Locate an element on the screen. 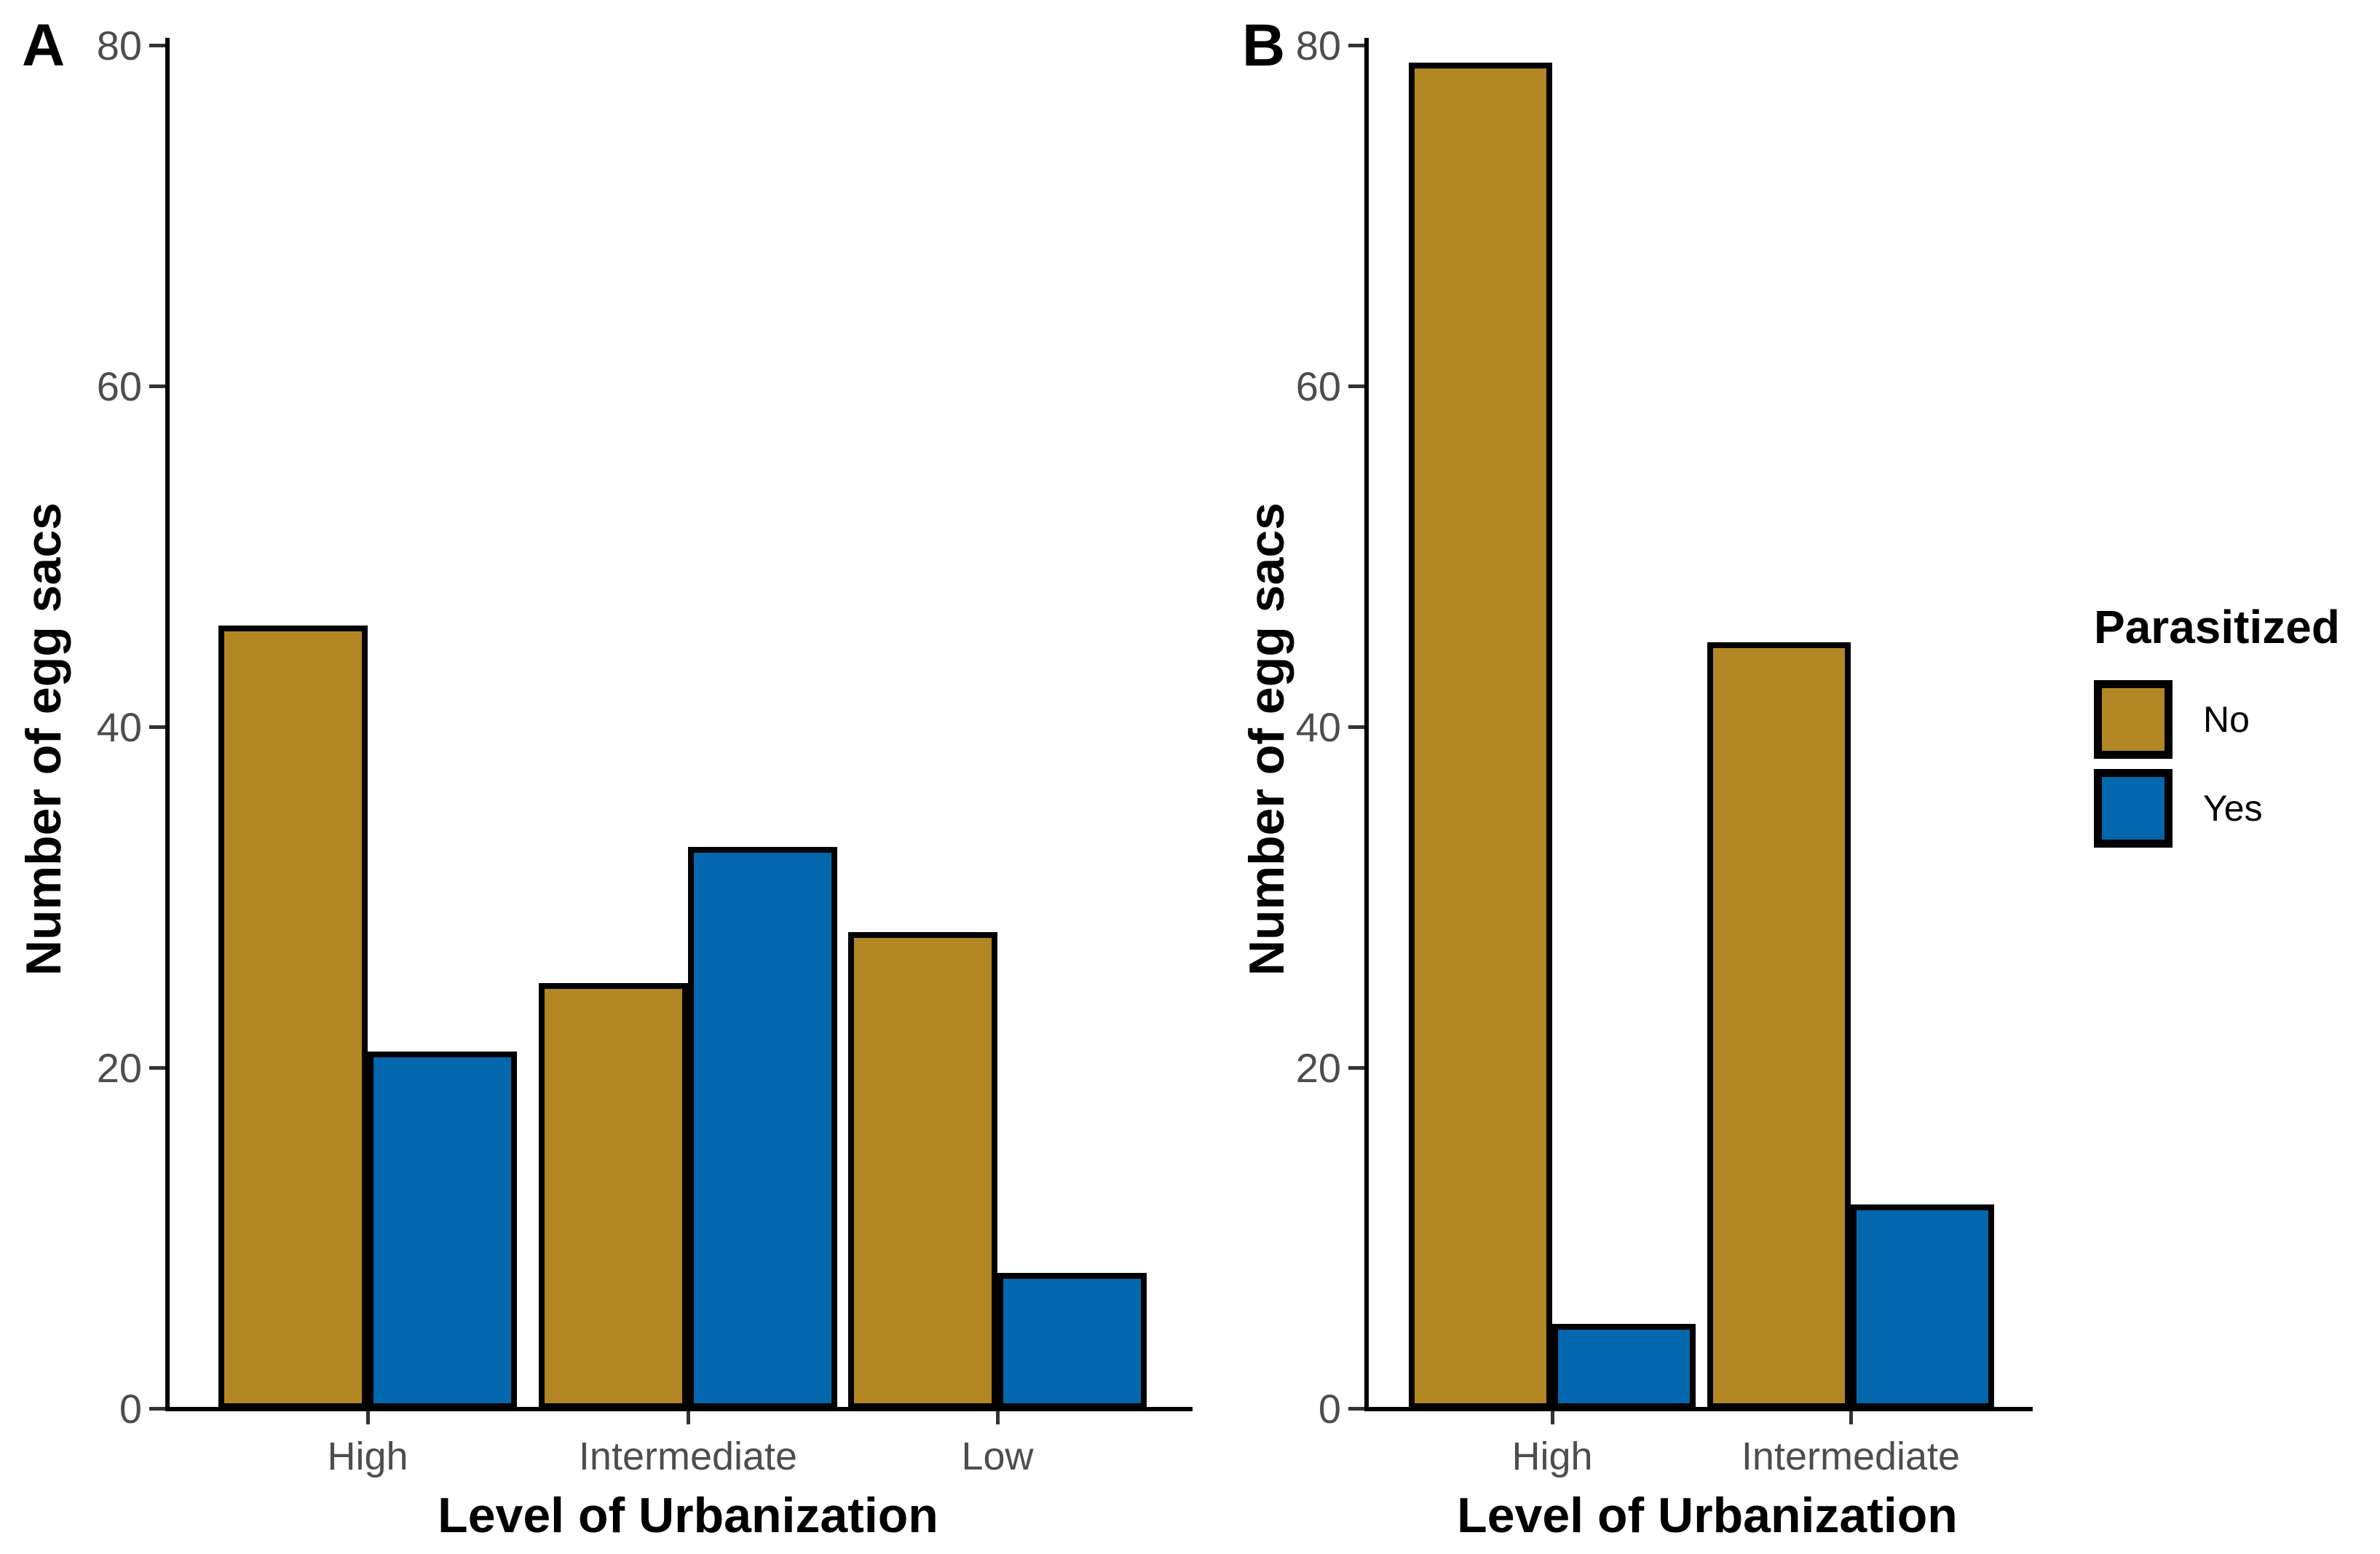 This screenshot has width=2380, height=1554. legend-label-yes: Yes is located at coordinates (2233, 808).